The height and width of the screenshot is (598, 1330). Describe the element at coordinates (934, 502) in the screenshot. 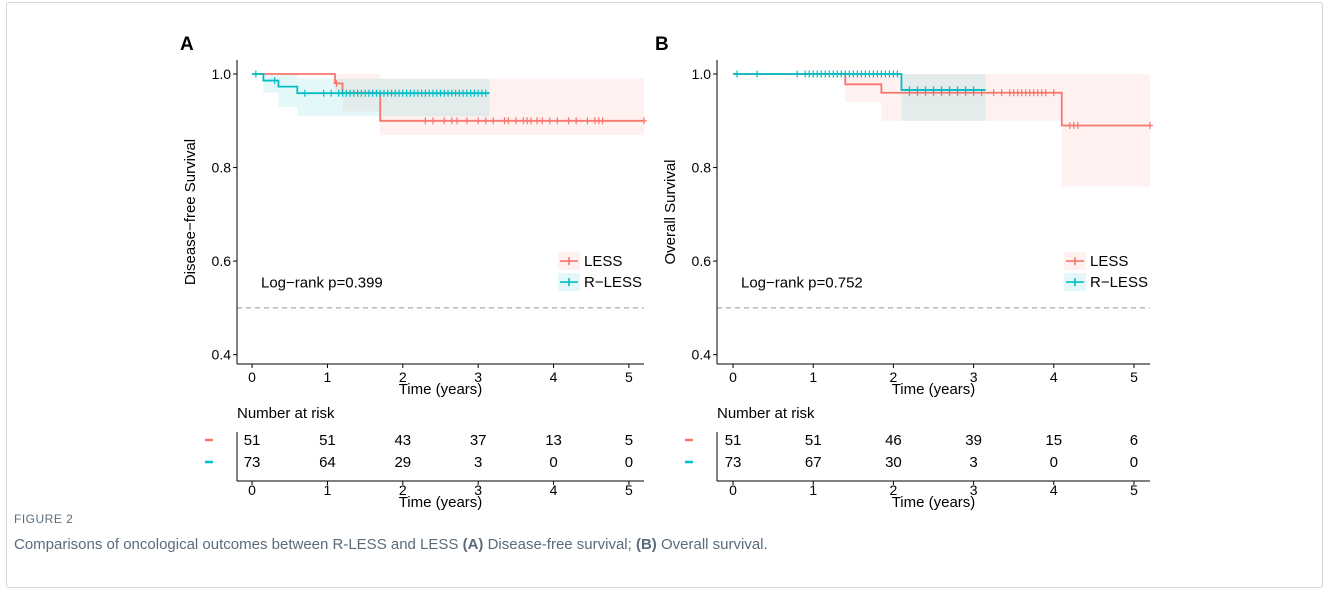

I see `panel-b-risk-x-axis-title: Time (years)` at that location.